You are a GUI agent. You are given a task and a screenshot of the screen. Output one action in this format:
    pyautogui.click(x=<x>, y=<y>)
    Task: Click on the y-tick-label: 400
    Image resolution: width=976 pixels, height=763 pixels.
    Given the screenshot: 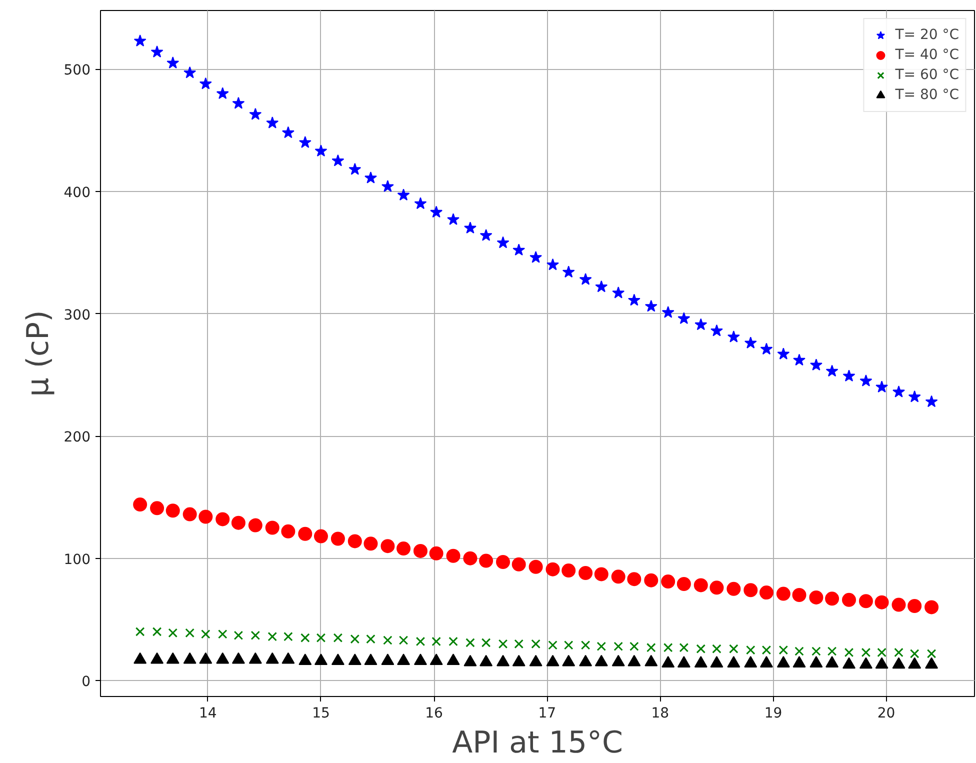 What is the action you would take?
    pyautogui.click(x=77, y=192)
    